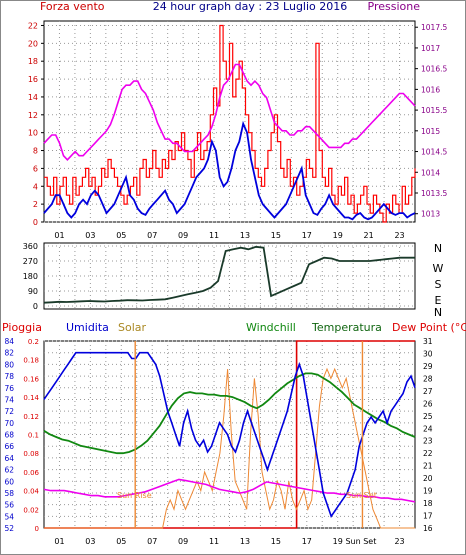 Image resolution: width=466 pixels, height=555 pixels. What do you see at coordinates (276, 541) in the screenshot?
I see `hour-tick-label: 15` at bounding box center [276, 541].